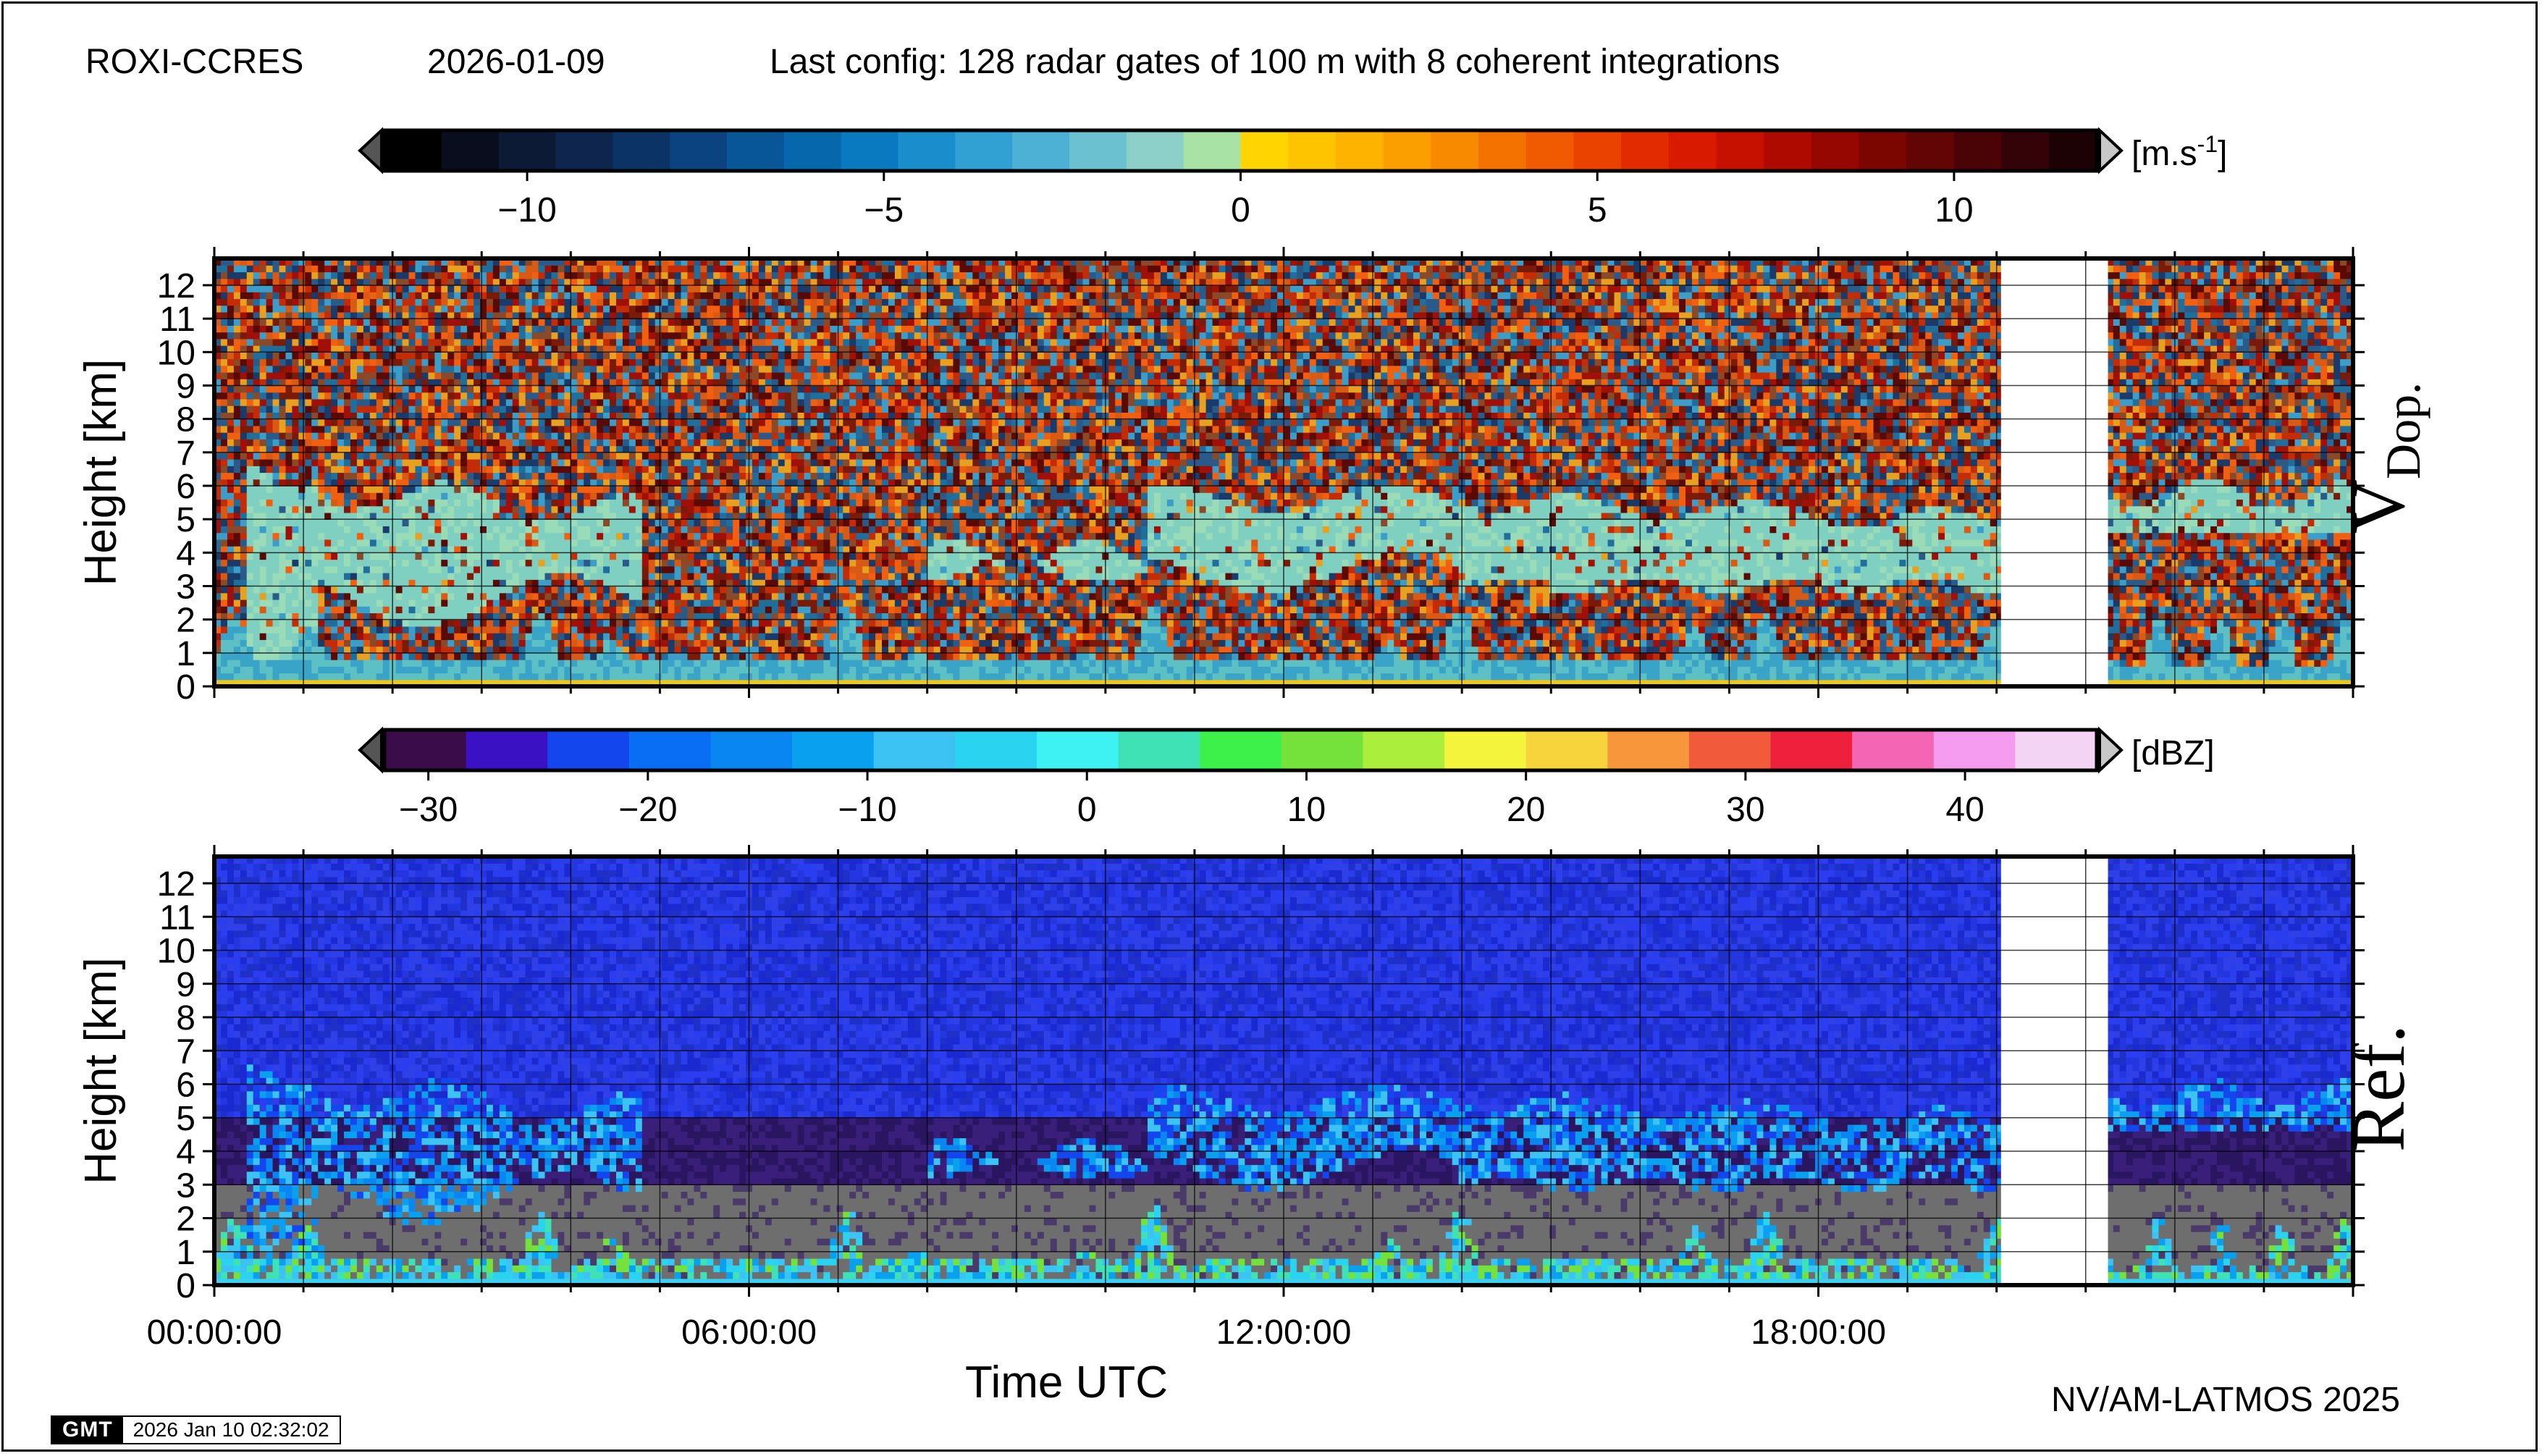 This screenshot has width=2542, height=1456. I want to click on vdop-colorbar-tick-label: 0, so click(1240, 210).